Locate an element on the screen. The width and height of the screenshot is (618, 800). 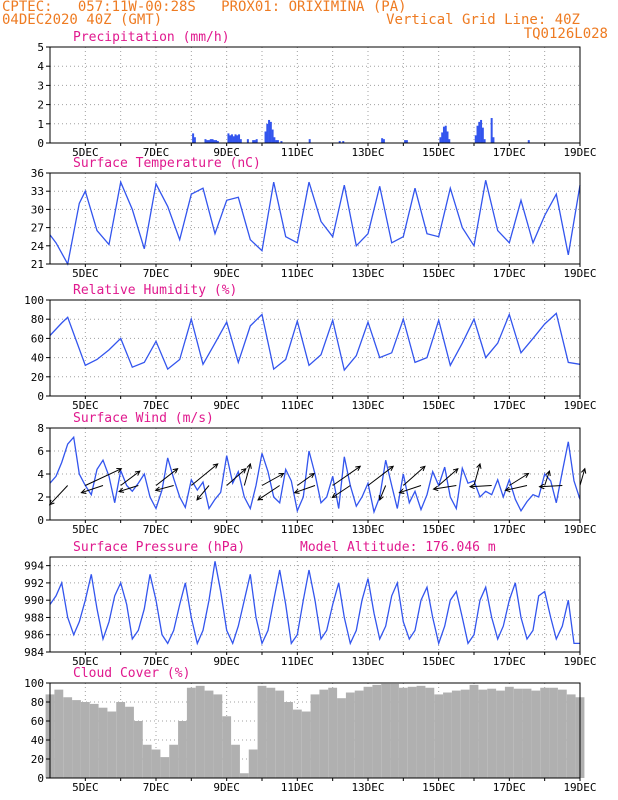
panel-2-xtick-label: 17DEC is located at coordinates (509, 273).